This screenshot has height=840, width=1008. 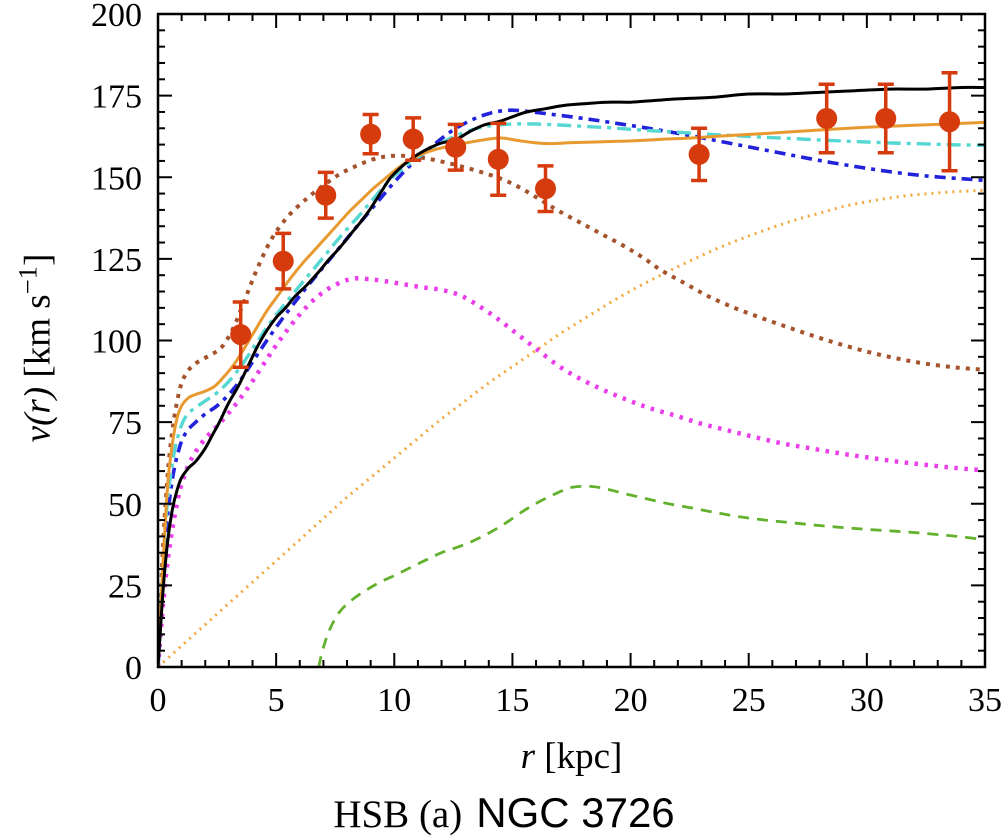 What do you see at coordinates (651, 576) in the screenshot?
I see `curve-dashed-green` at bounding box center [651, 576].